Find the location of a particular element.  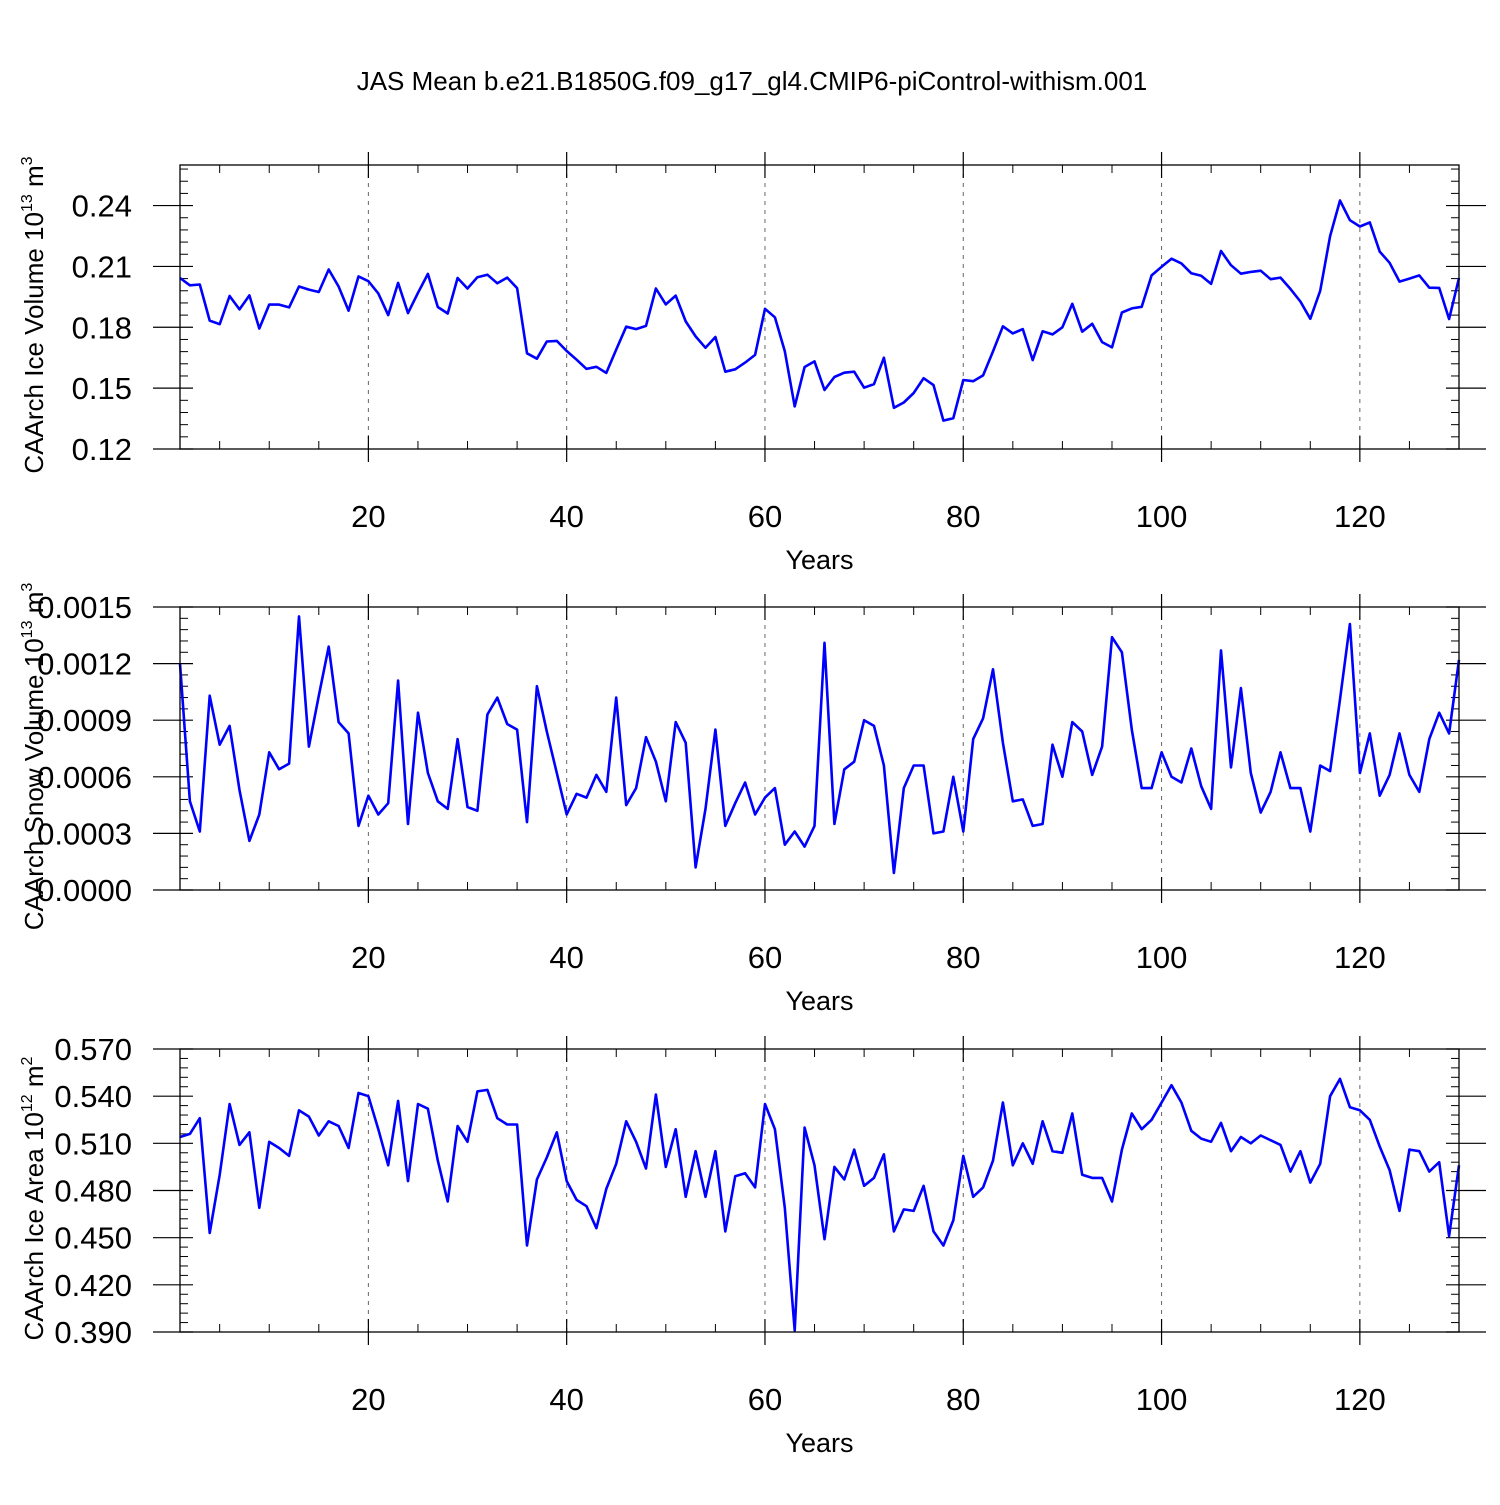

y-tick-label: 0.570 is located at coordinates (93, 1049).